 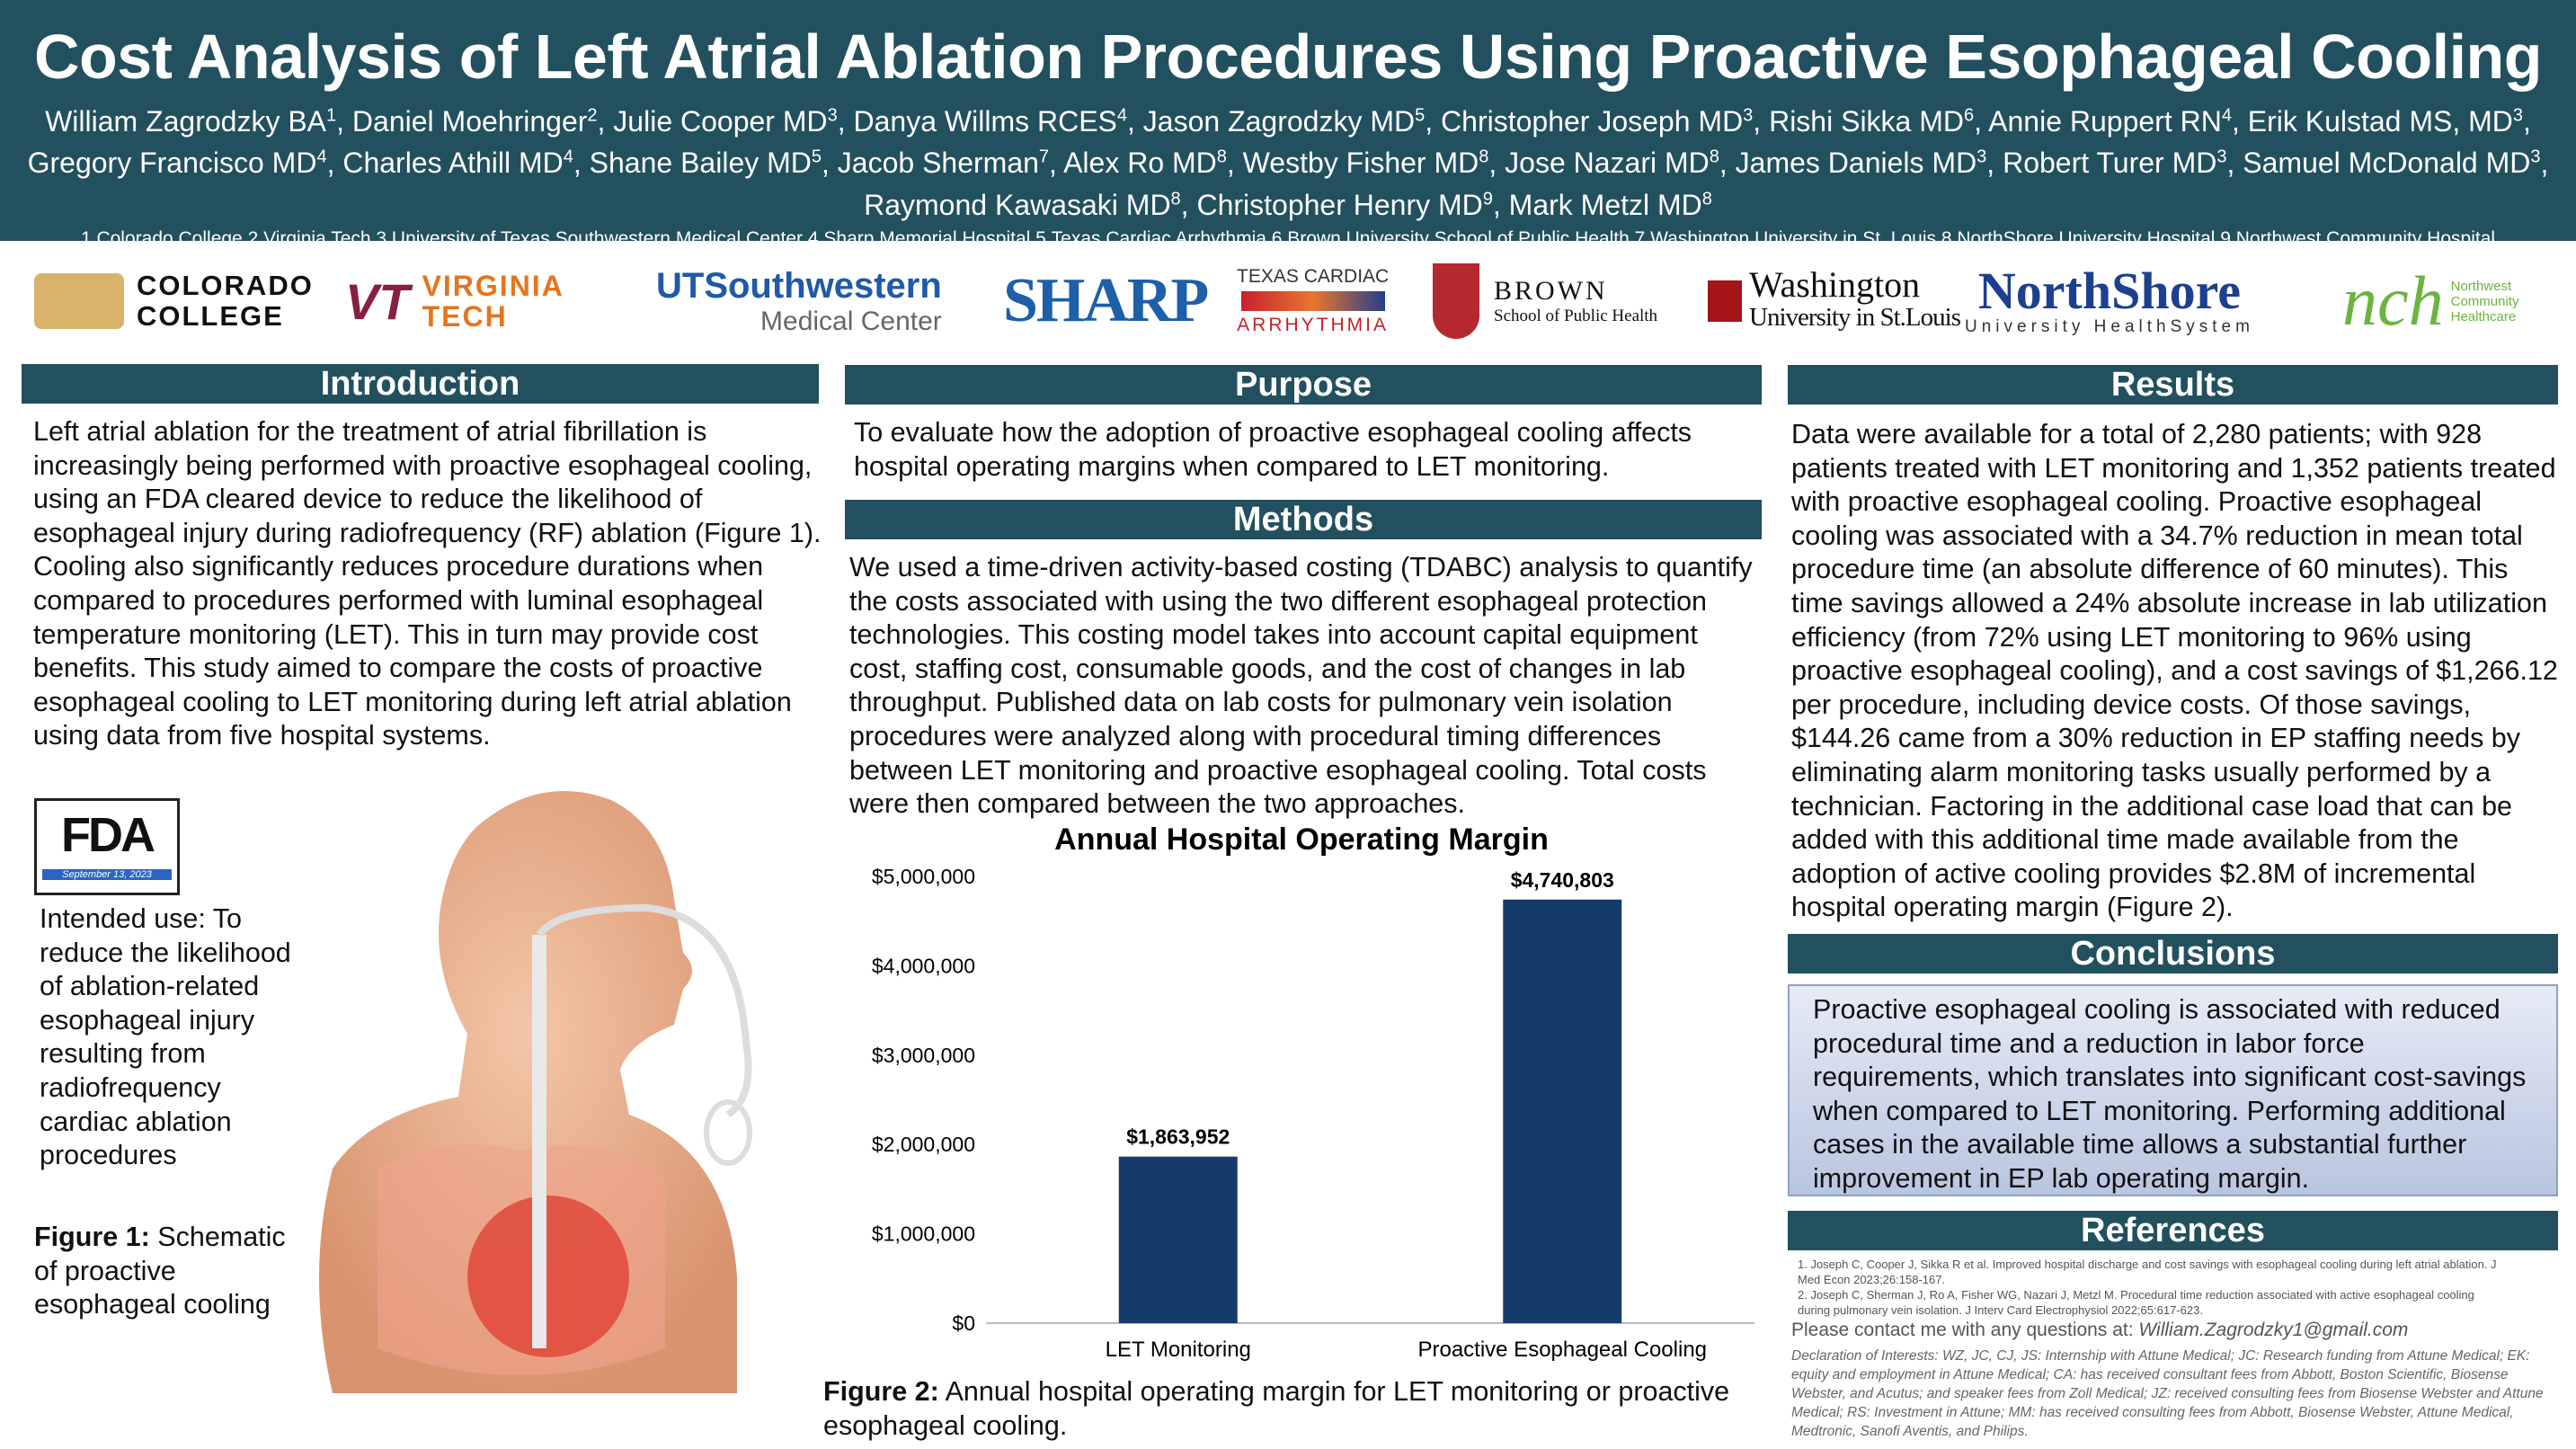 I want to click on data-label: $4,740,803, so click(x=1562, y=880).